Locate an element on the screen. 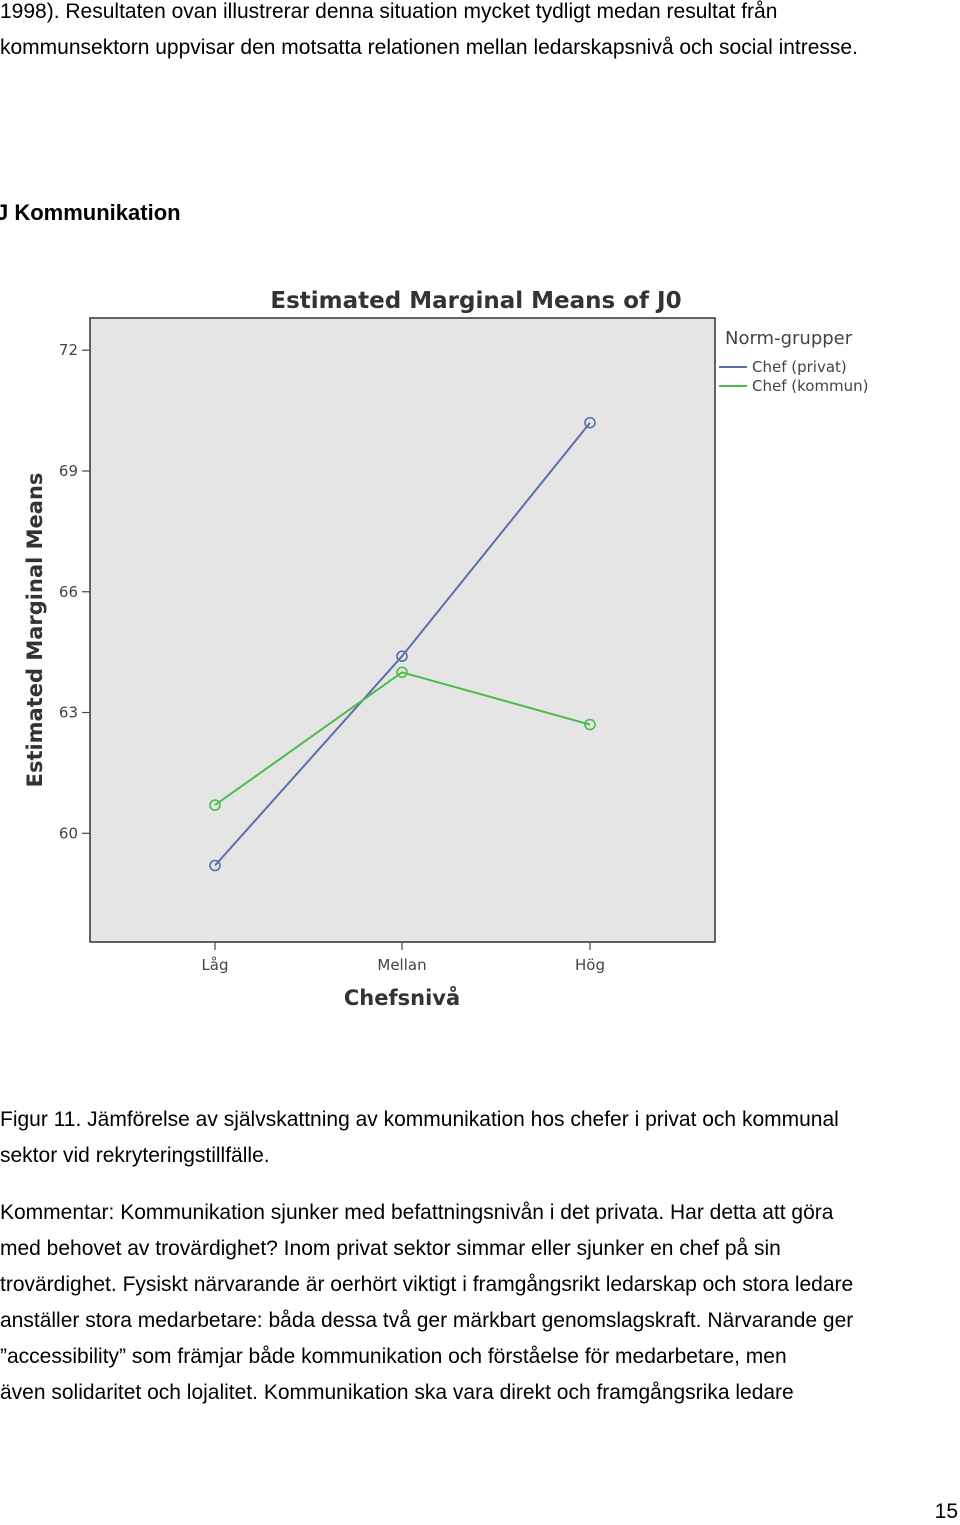  y-axis: 60 63 66 69 72 is located at coordinates (74, 591).